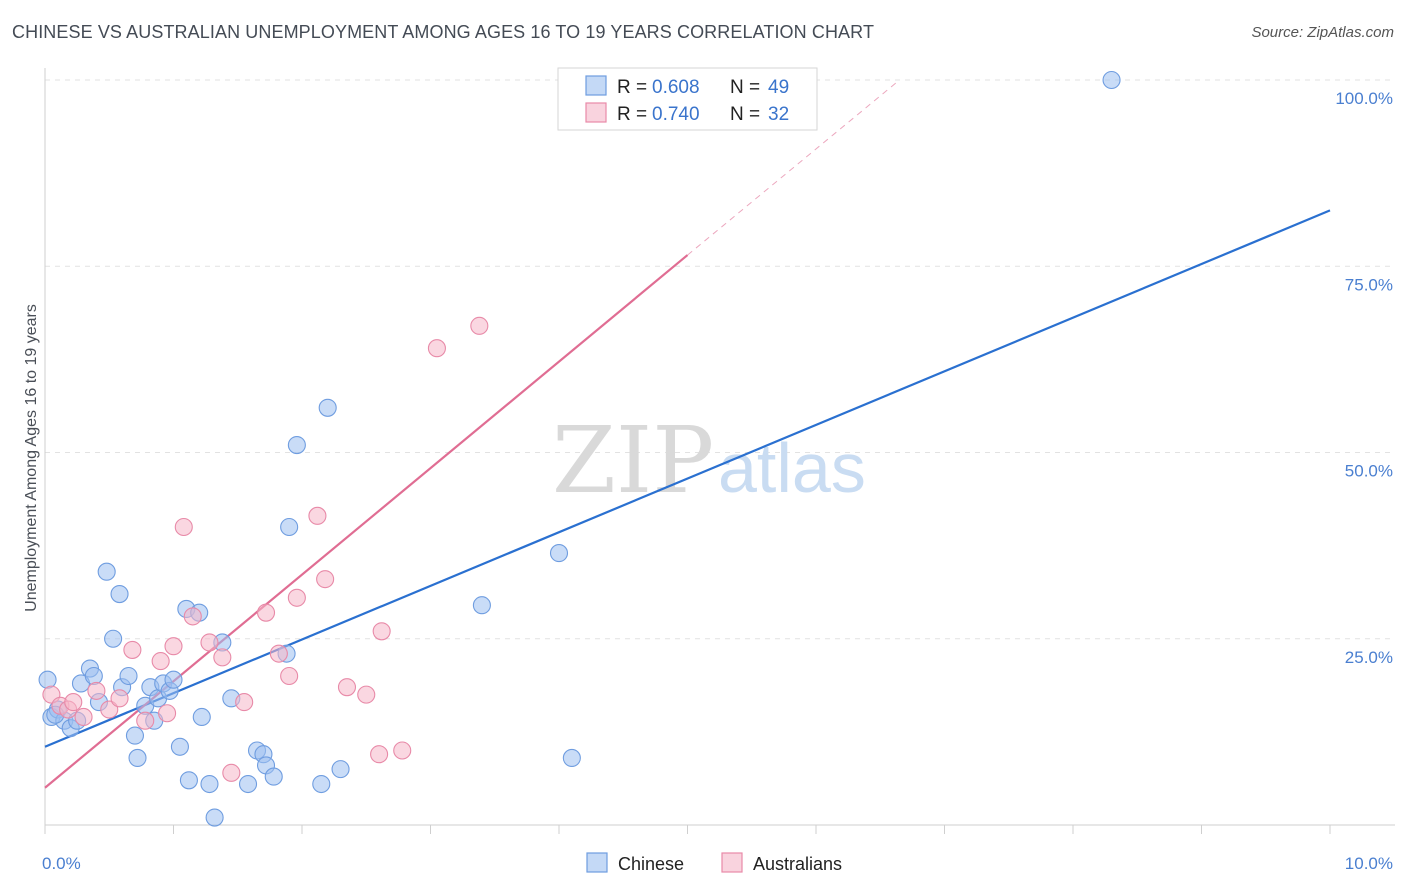 Image resolution: width=1406 pixels, height=892 pixels. What do you see at coordinates (1369, 284) in the screenshot?
I see `y-tick-label: 75.0%` at bounding box center [1369, 284].